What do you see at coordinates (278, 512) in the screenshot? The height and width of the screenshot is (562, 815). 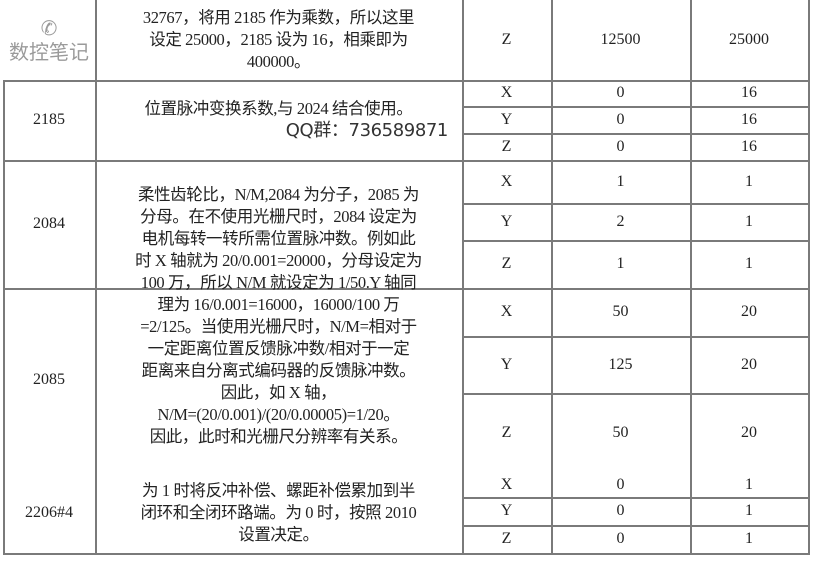 I see `description-line: 闭环和全闭环路端。为 0 时，按照 2010` at bounding box center [278, 512].